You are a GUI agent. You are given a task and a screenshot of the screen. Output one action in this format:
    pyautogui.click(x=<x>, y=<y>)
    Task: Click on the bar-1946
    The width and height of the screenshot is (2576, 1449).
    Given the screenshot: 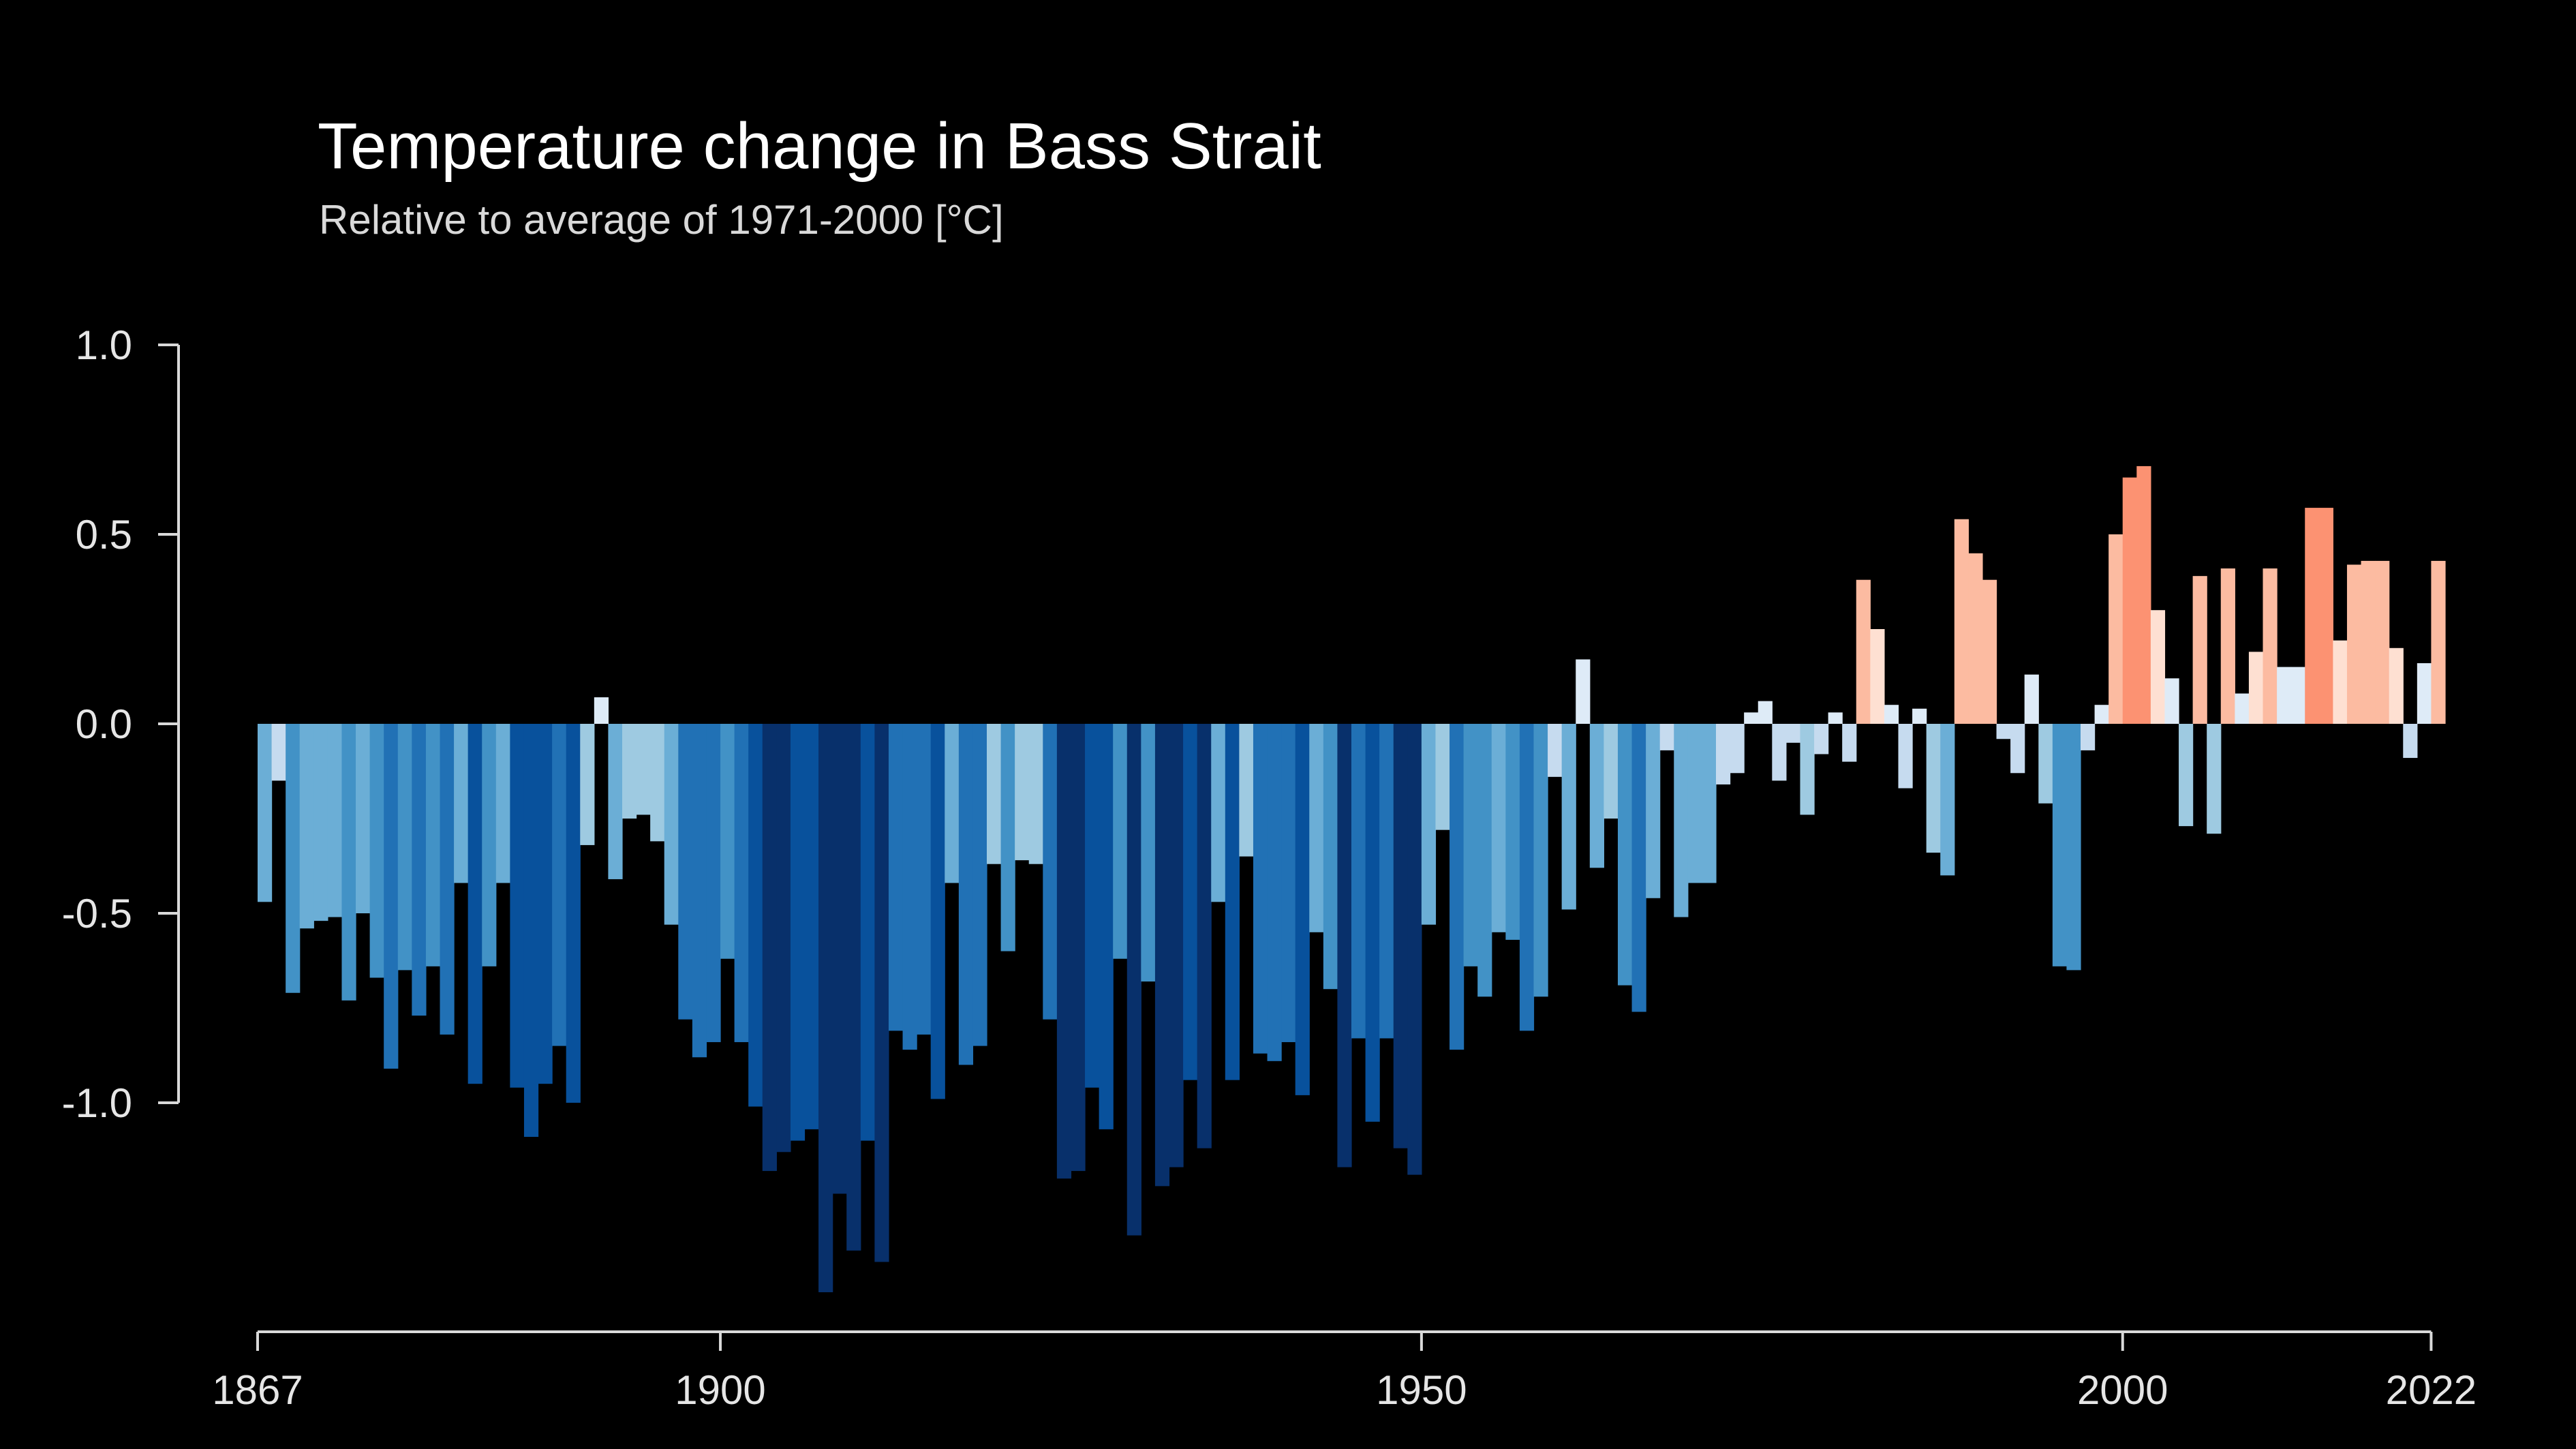 What is the action you would take?
    pyautogui.click(x=1372, y=923)
    